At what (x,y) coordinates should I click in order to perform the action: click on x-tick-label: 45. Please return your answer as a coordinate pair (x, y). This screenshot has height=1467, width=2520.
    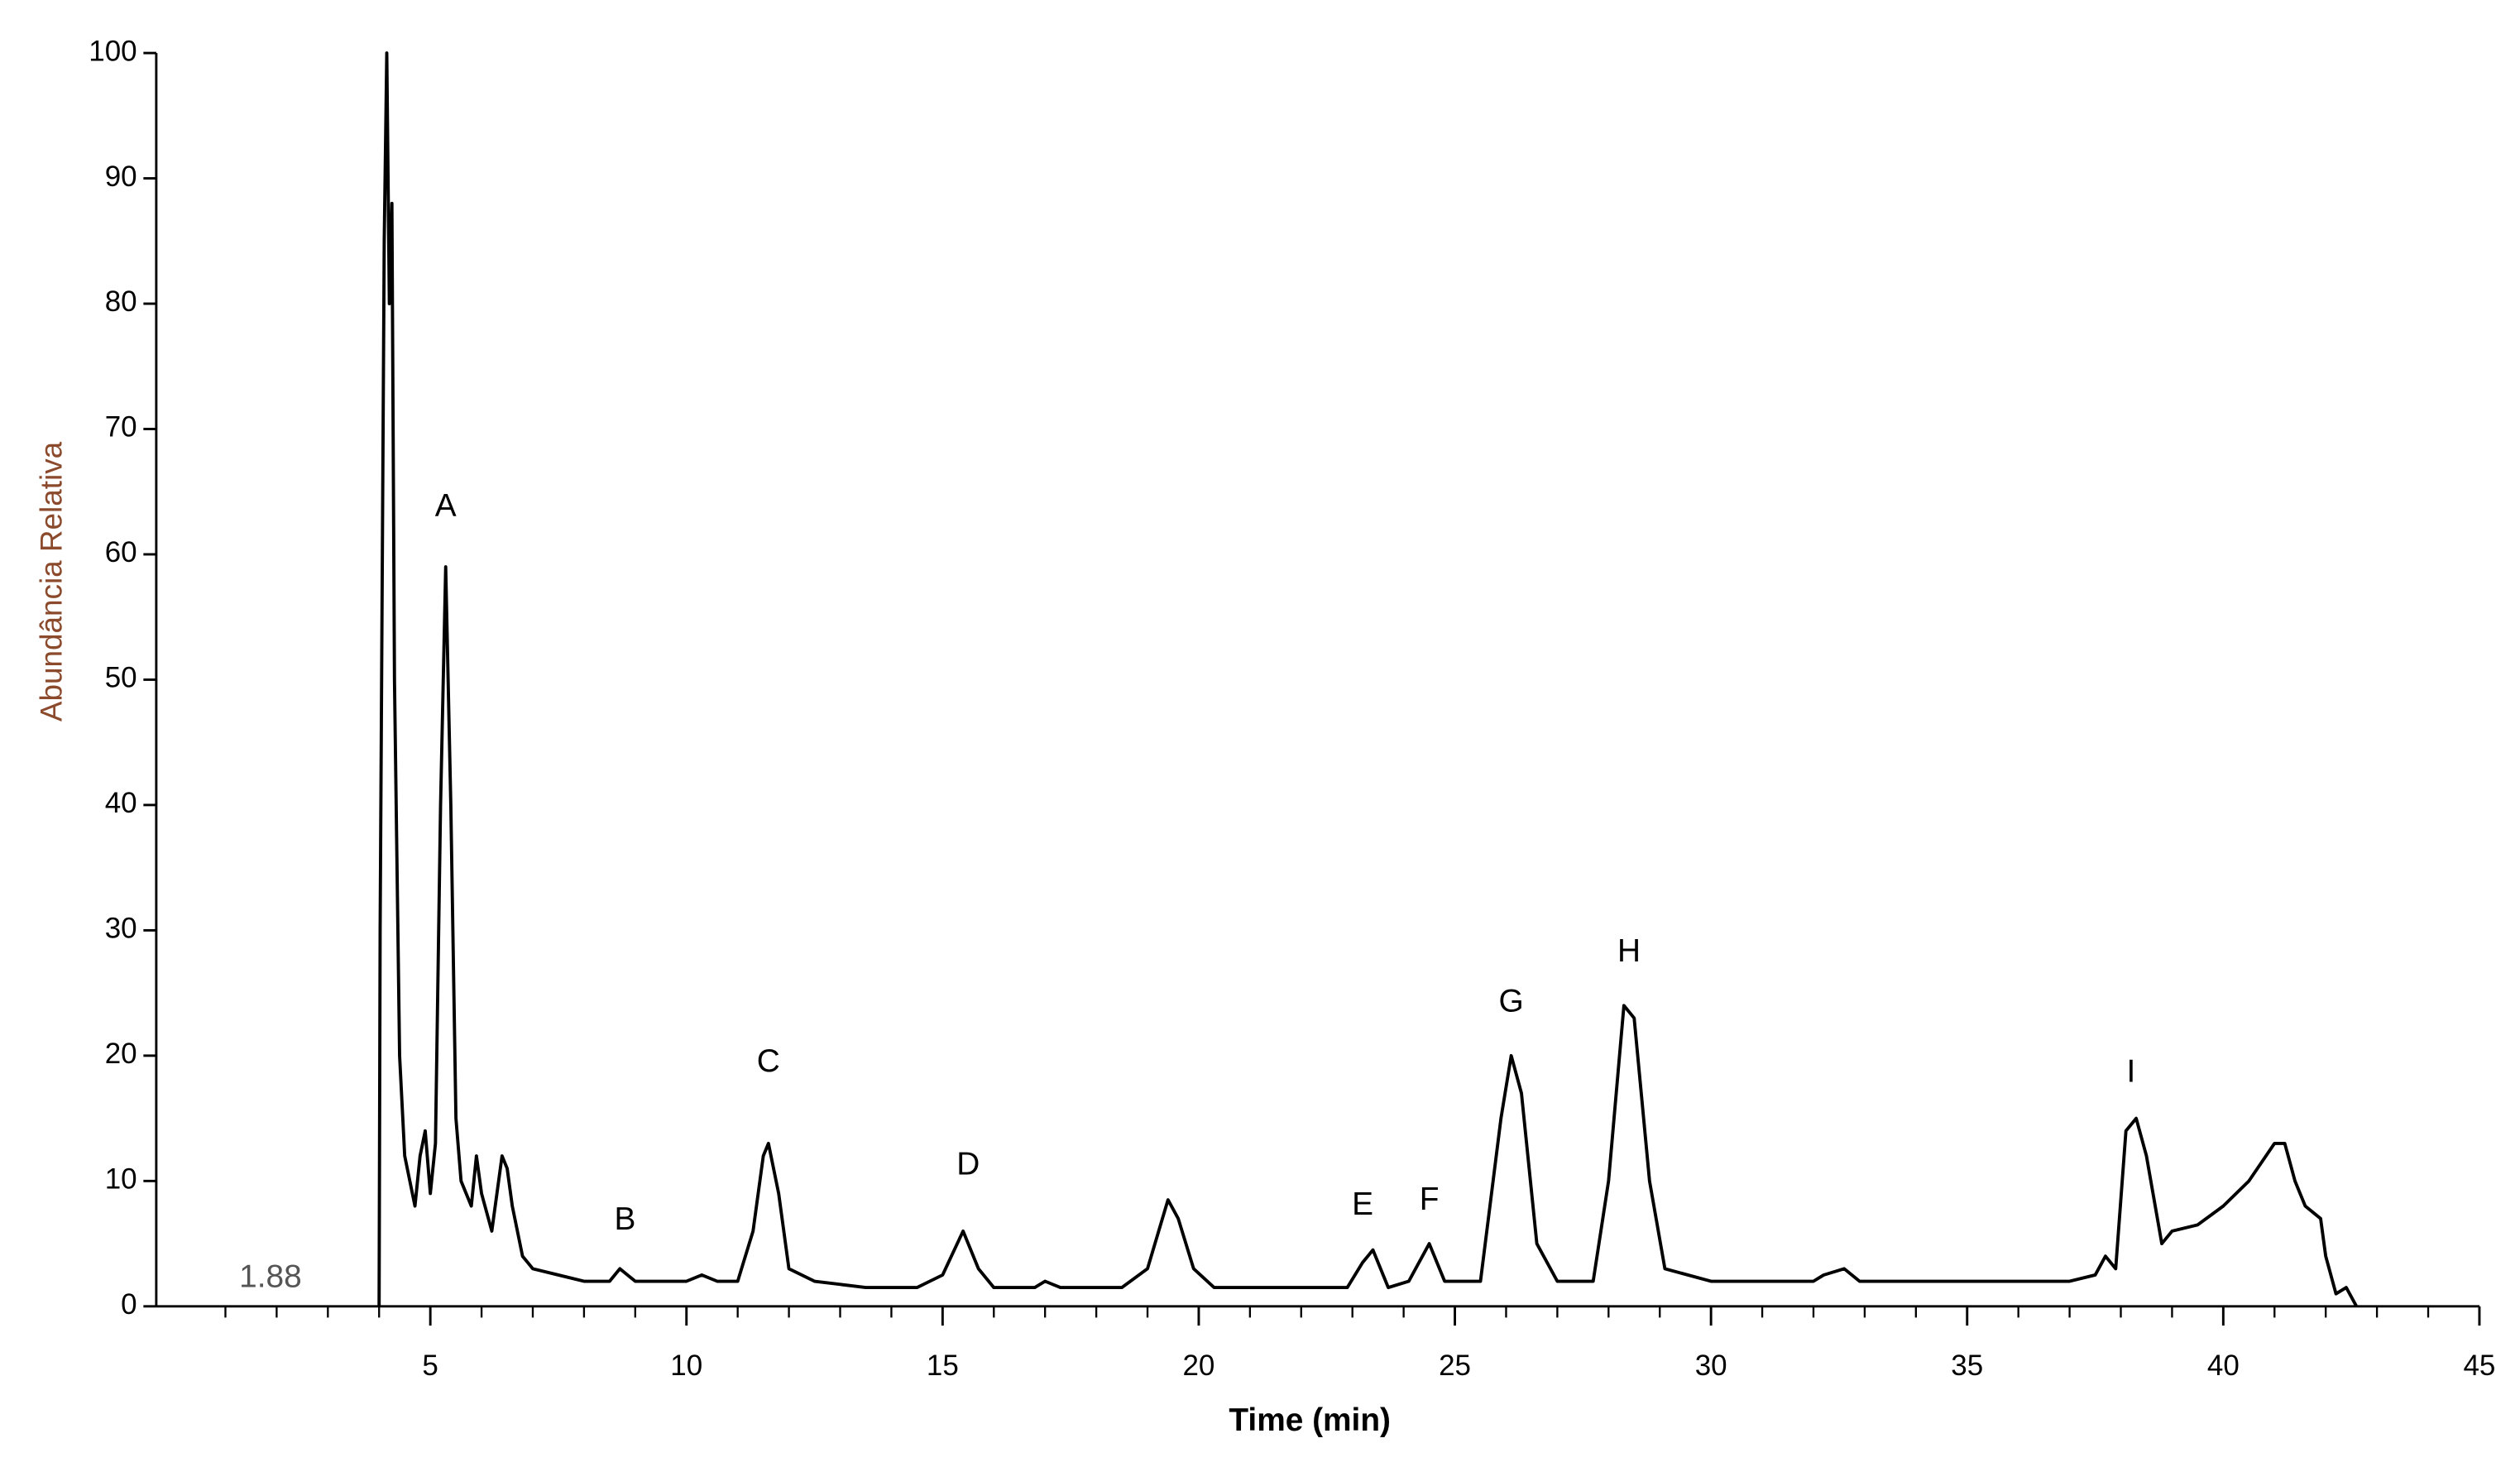
    Looking at the image, I should click on (2480, 1366).